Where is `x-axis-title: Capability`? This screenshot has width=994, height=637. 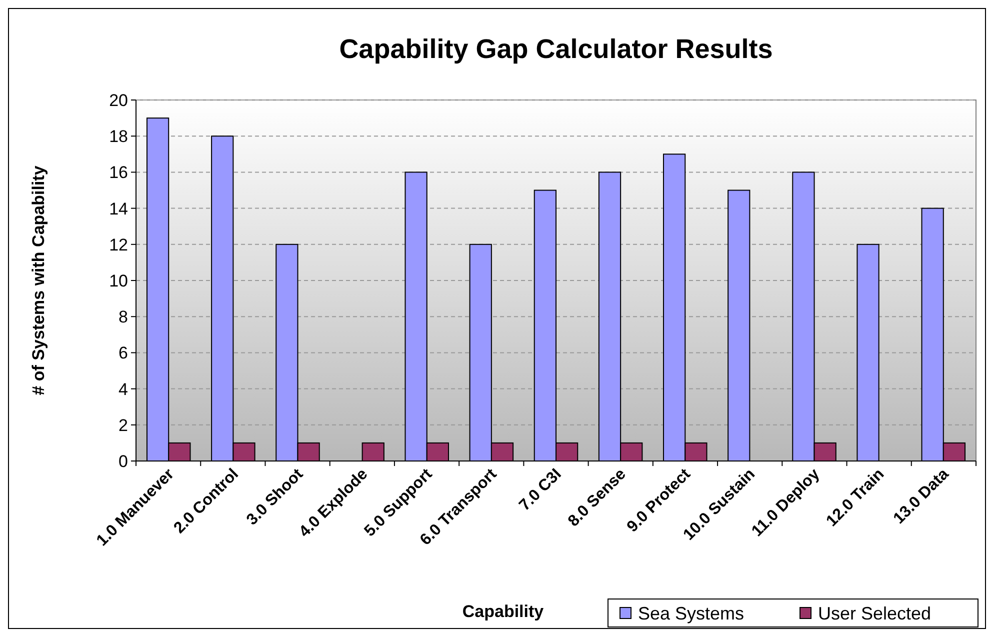
x-axis-title: Capability is located at coordinates (503, 611).